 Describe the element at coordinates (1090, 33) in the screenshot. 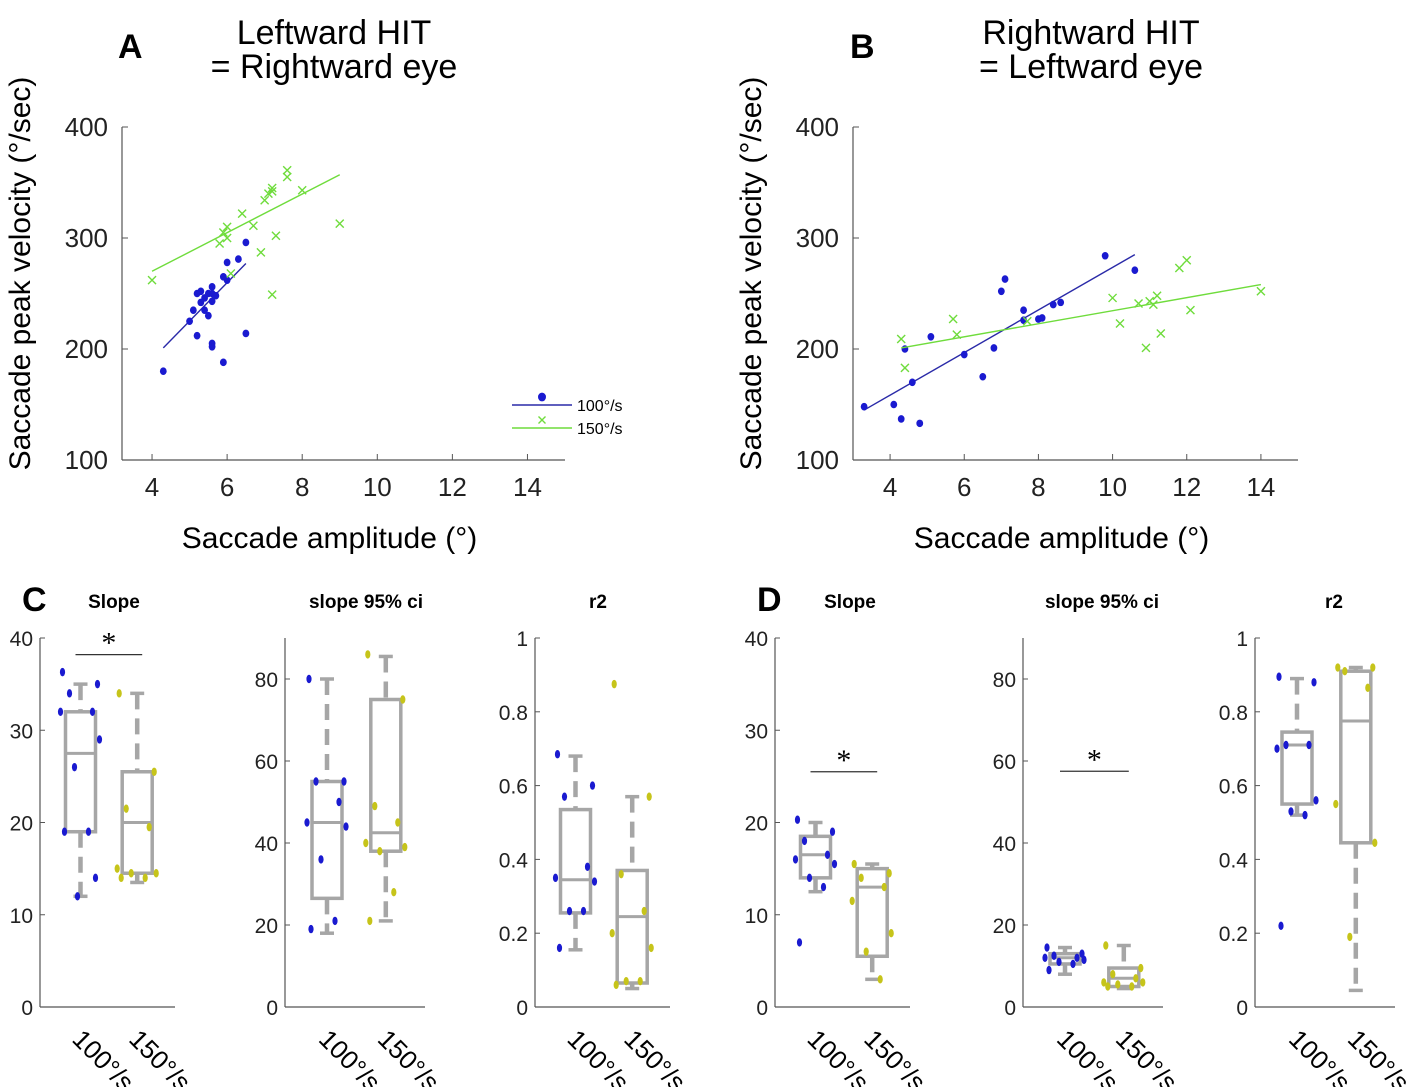

I see `panel-title-line: Rightward HIT` at that location.